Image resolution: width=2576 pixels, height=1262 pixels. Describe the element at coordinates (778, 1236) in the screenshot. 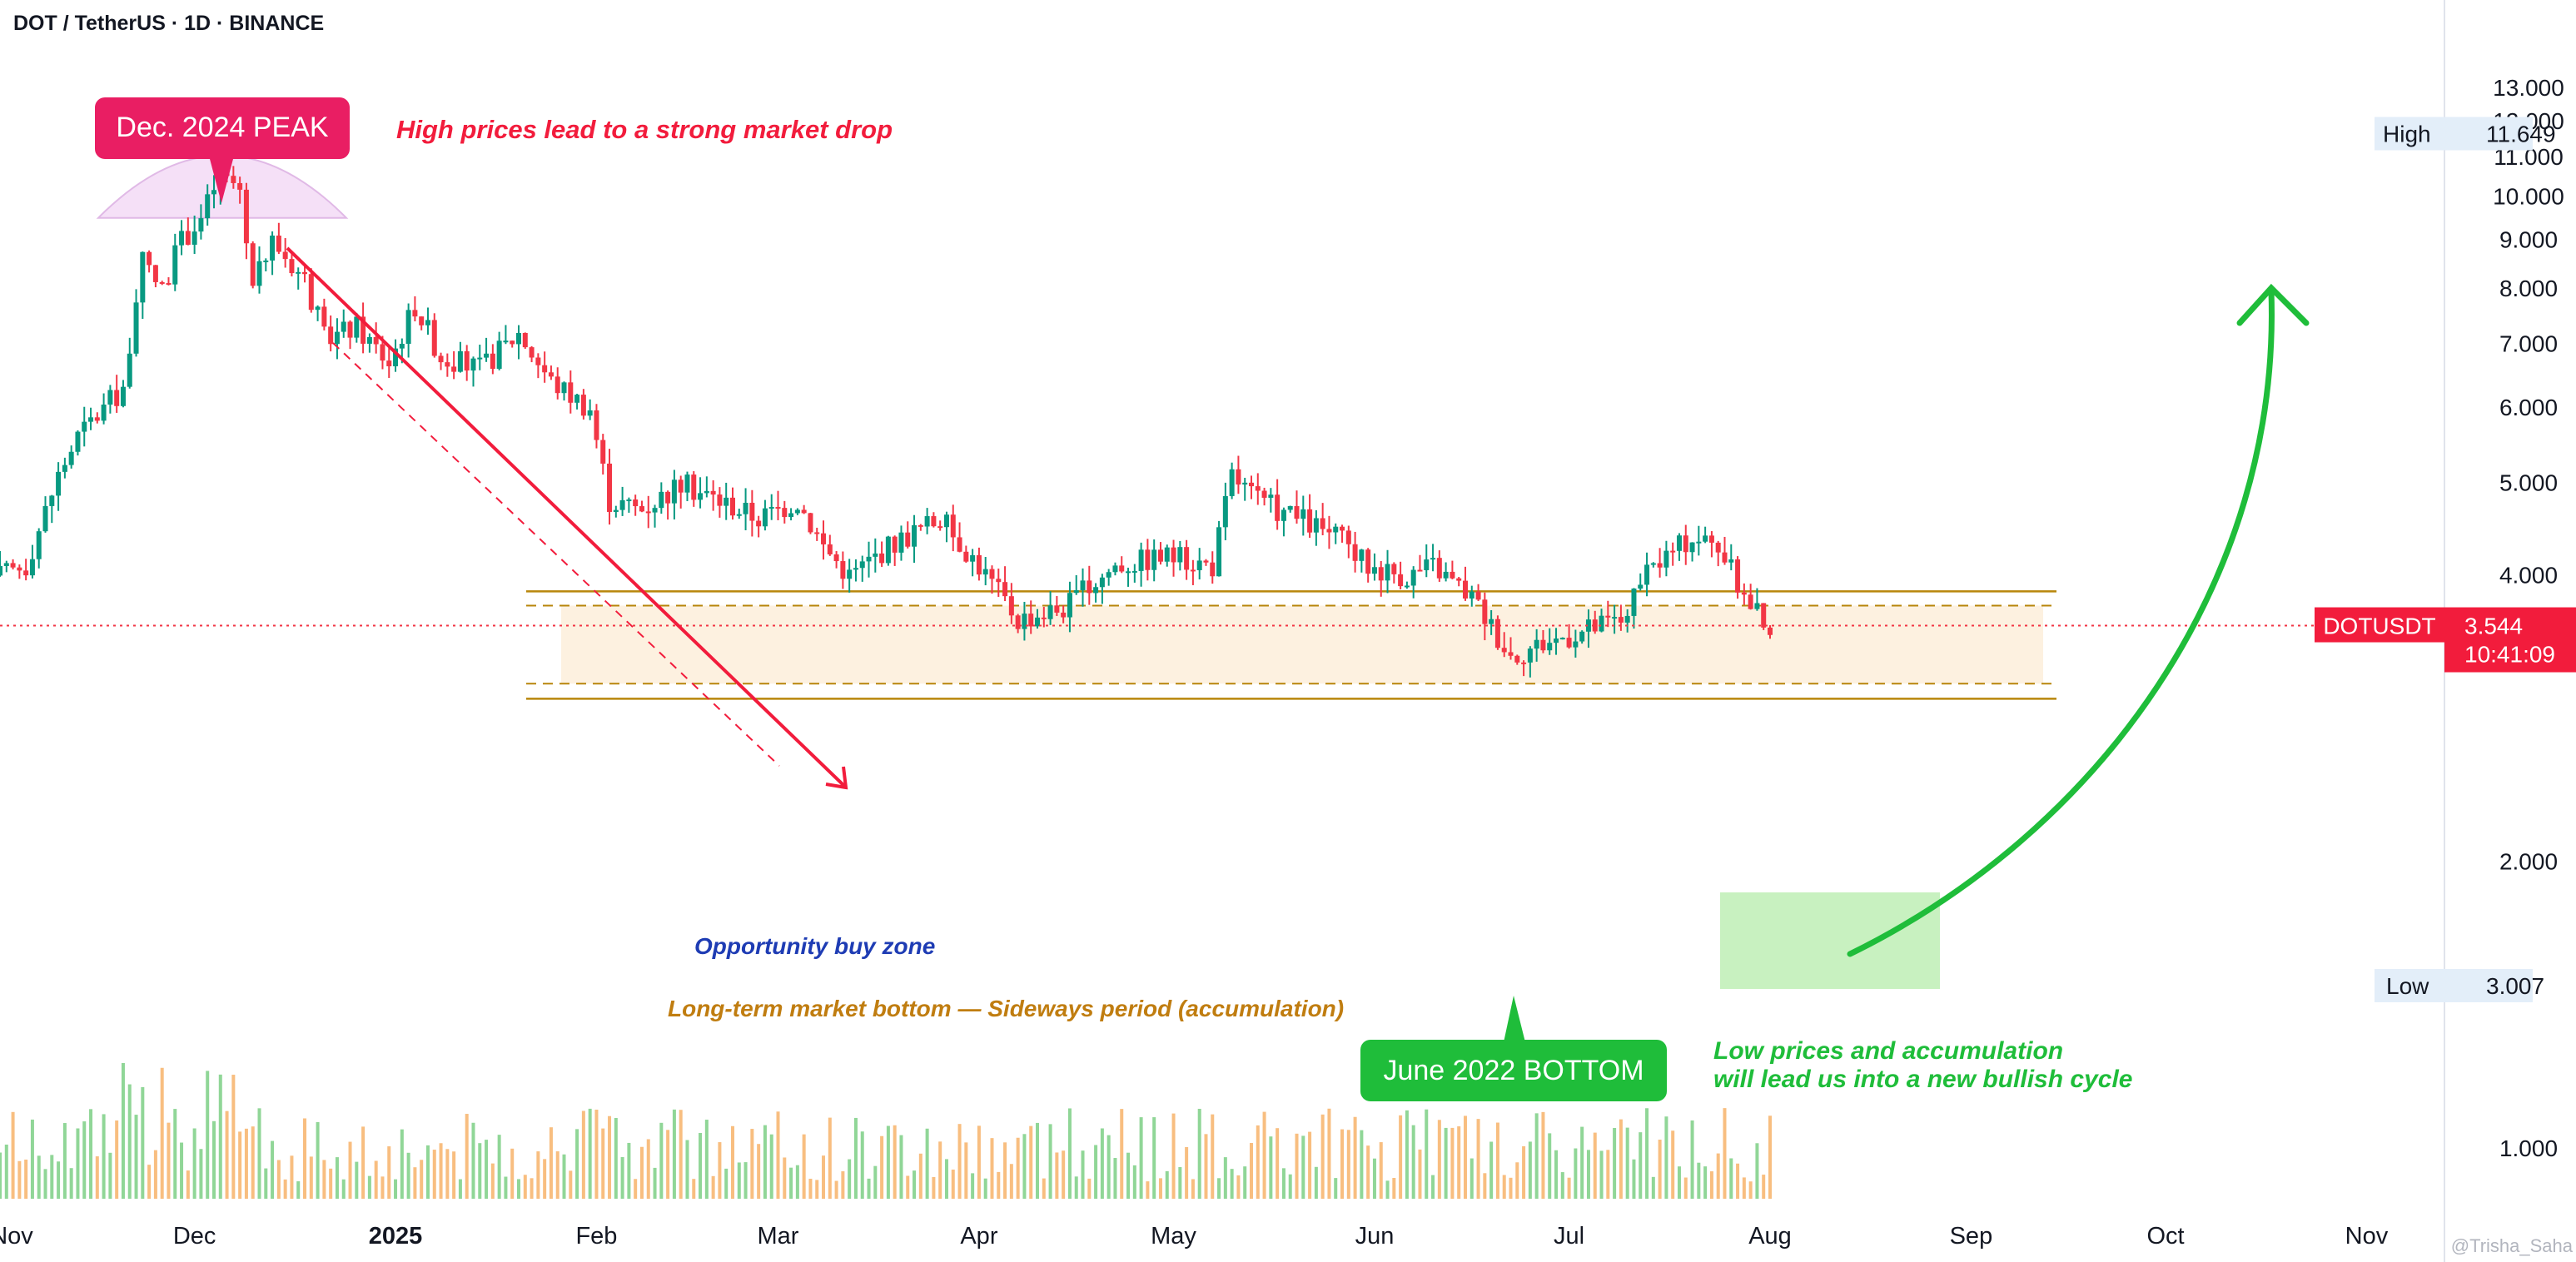

I see `time-tick-label: Mar` at that location.